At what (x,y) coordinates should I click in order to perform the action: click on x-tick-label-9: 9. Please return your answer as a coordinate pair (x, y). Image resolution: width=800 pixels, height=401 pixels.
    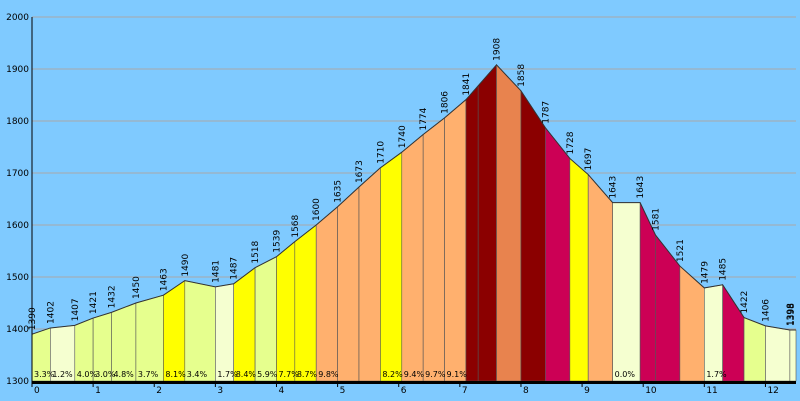
    Looking at the image, I should click on (587, 391).